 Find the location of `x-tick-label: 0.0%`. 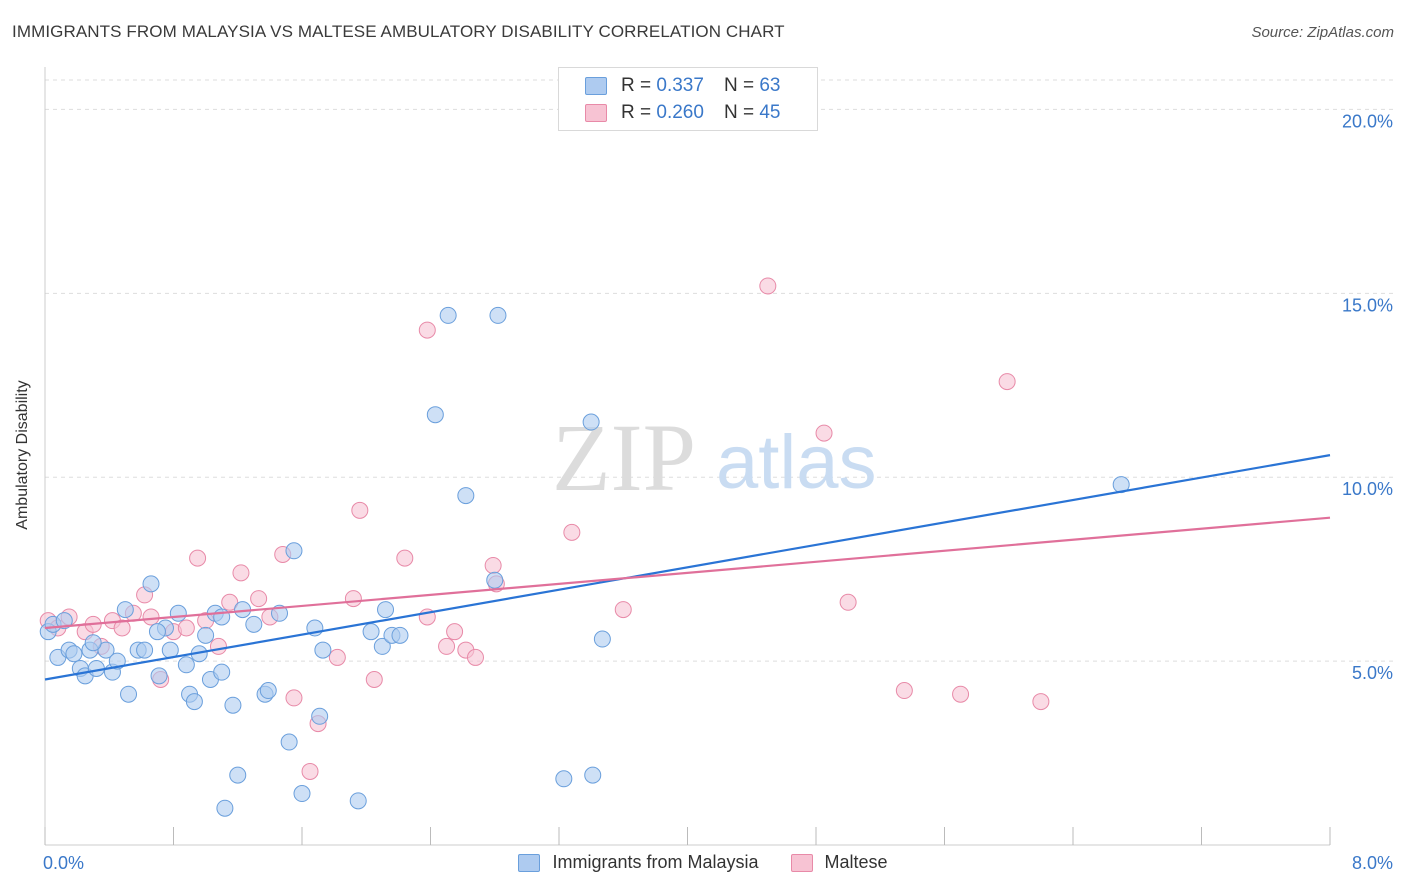

x-tick-label: 0.0% is located at coordinates (63, 863).